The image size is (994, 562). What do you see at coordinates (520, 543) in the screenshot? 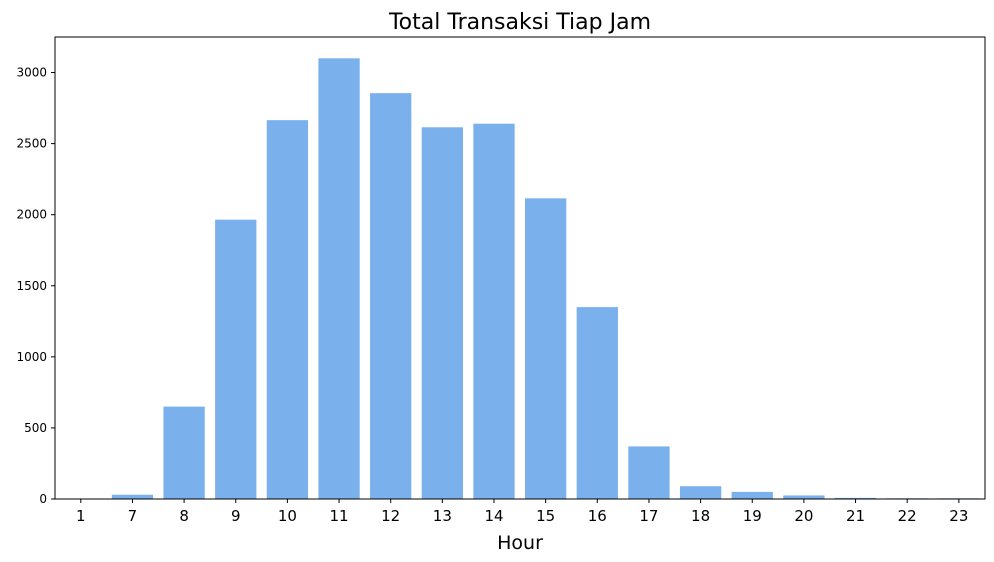
I see `x-axis-label: Hour` at bounding box center [520, 543].